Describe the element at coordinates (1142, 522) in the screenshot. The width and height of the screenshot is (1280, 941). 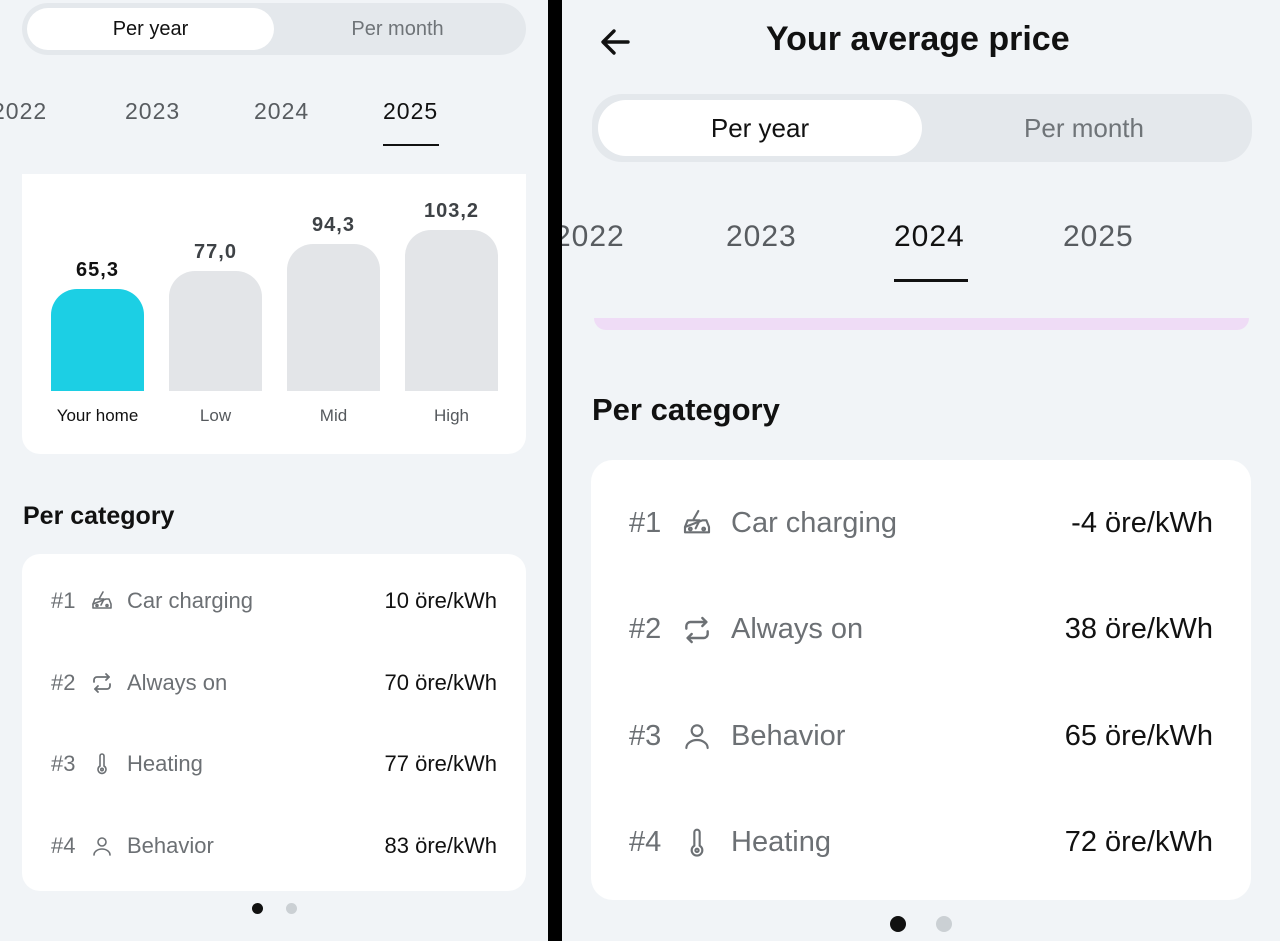
I see `category-price: -4 öre/kWh` at that location.